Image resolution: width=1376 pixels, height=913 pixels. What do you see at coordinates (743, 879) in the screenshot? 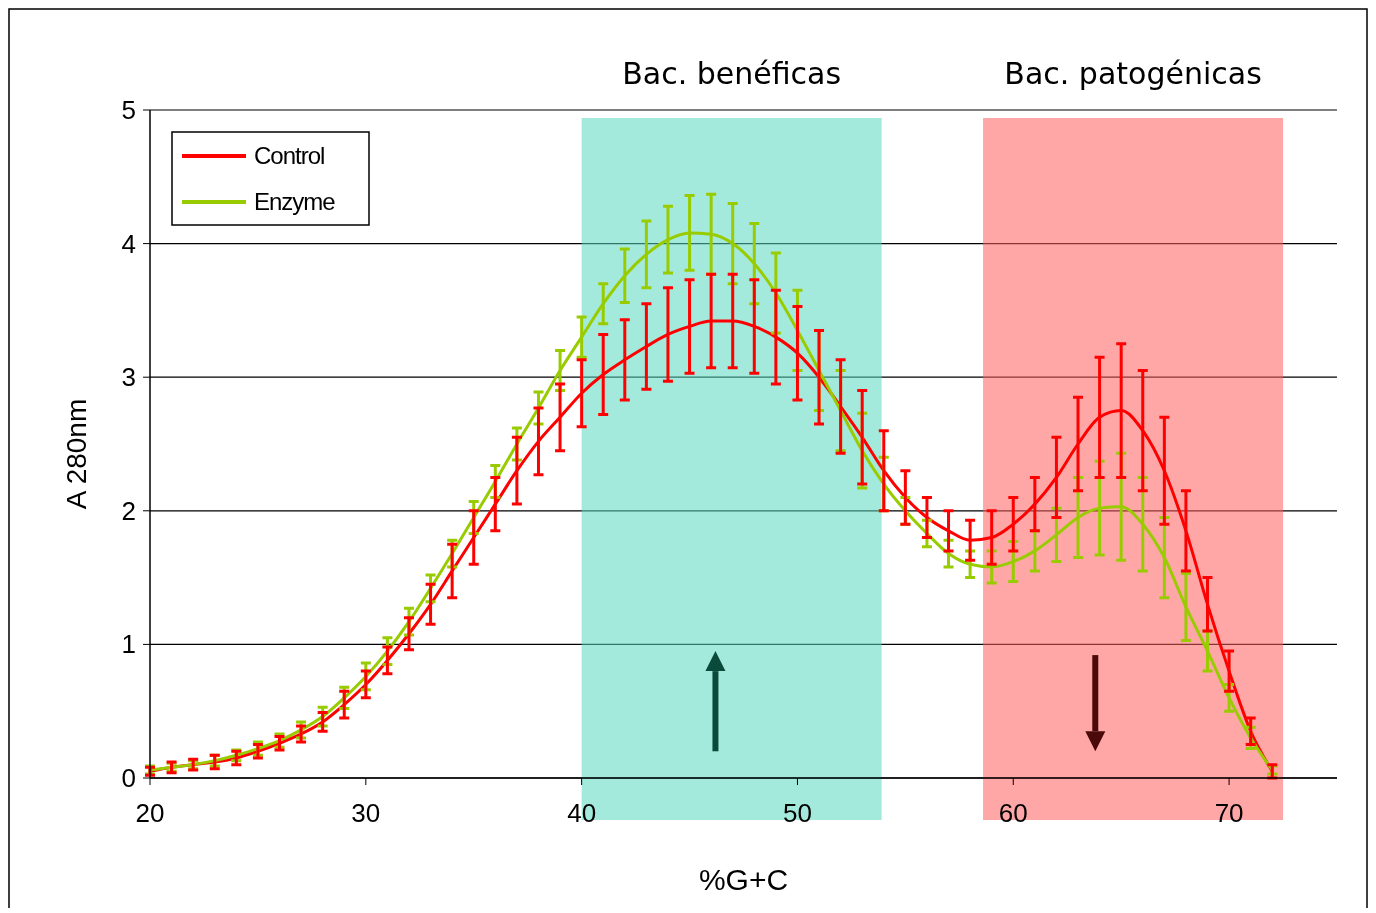
I see `x-axis-title: %G+C` at bounding box center [743, 879].